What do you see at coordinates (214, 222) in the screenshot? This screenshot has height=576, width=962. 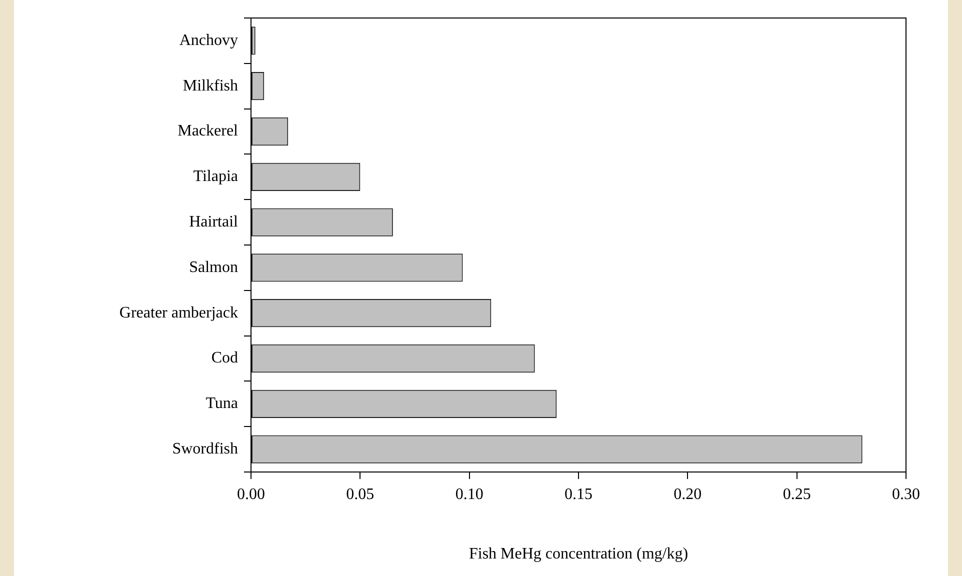 I see `y-tick-label: Hairtail` at bounding box center [214, 222].